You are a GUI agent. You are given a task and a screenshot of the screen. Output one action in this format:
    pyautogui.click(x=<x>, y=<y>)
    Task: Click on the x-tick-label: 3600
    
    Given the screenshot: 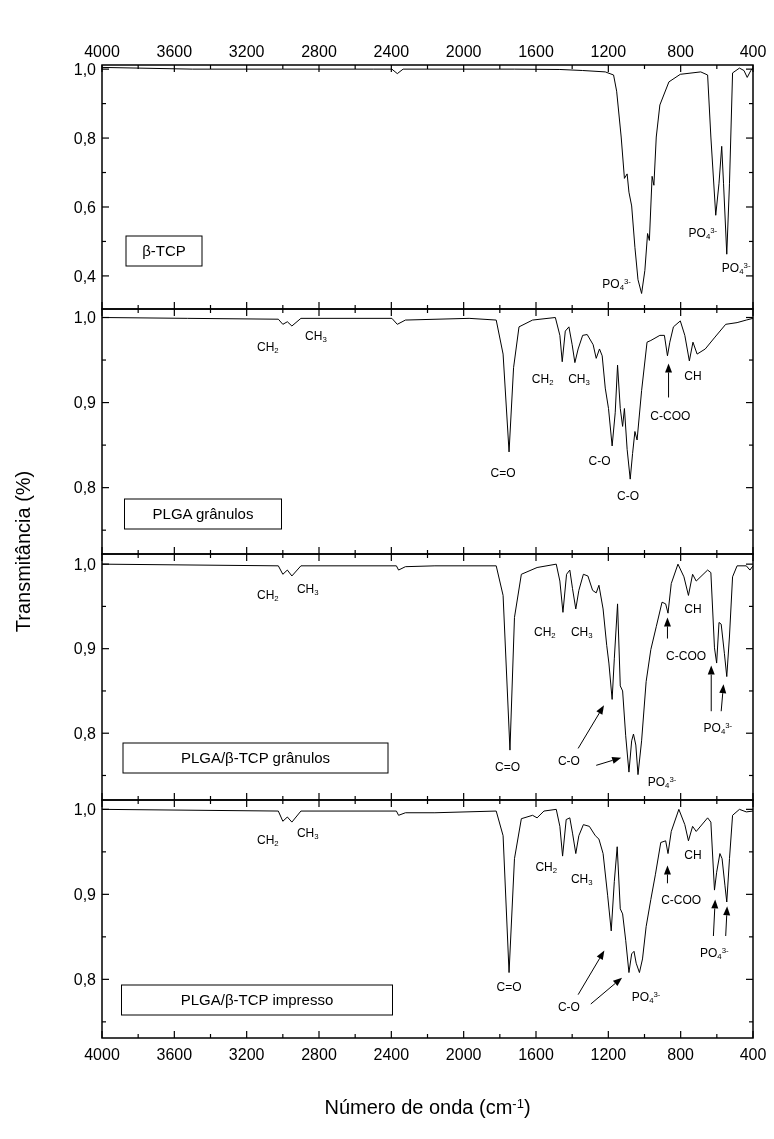 What is the action you would take?
    pyautogui.click(x=174, y=1054)
    